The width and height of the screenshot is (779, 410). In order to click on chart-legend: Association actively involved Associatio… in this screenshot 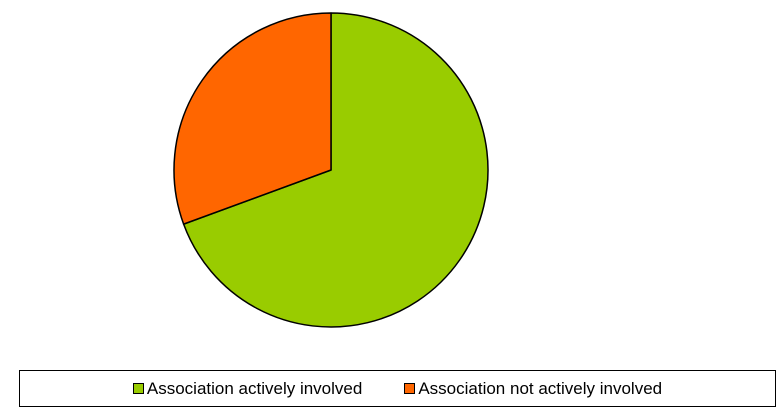, I will do `click(397, 388)`.